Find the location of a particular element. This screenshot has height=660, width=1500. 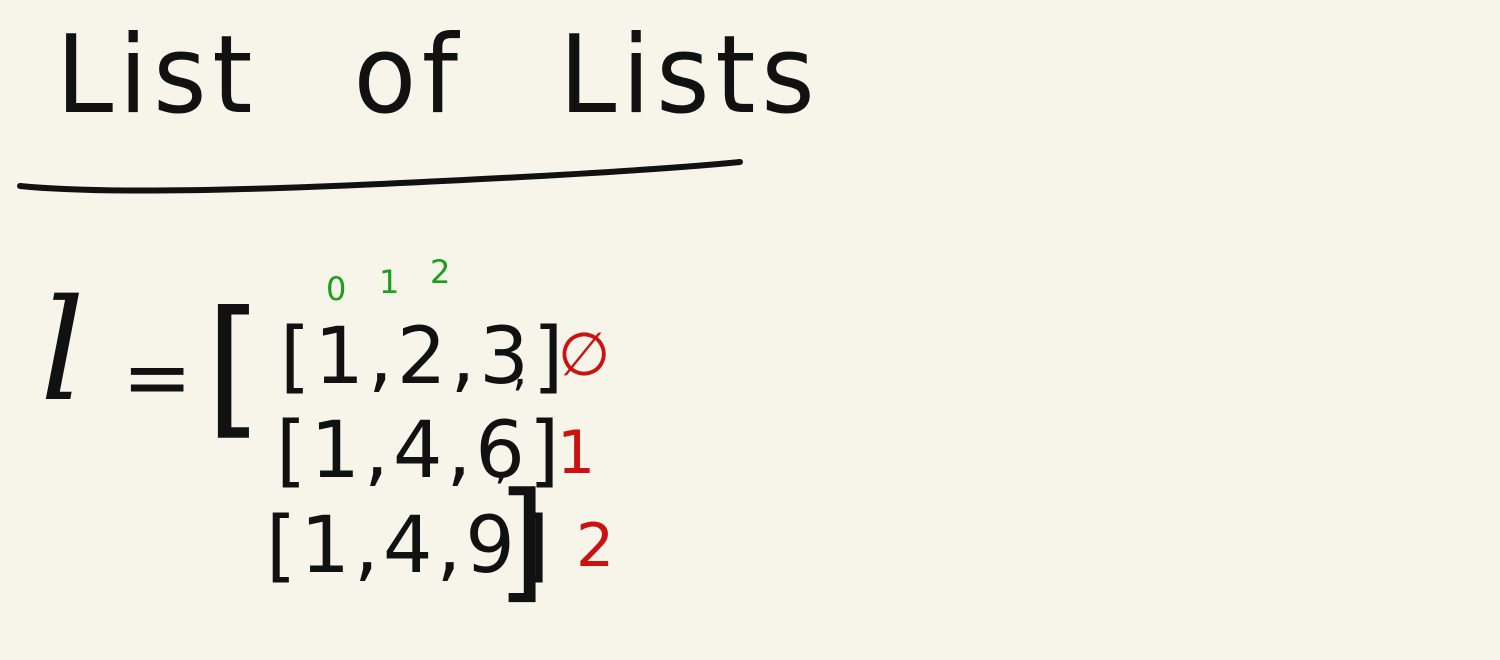

page-title: List of Lists is located at coordinates (438, 75).